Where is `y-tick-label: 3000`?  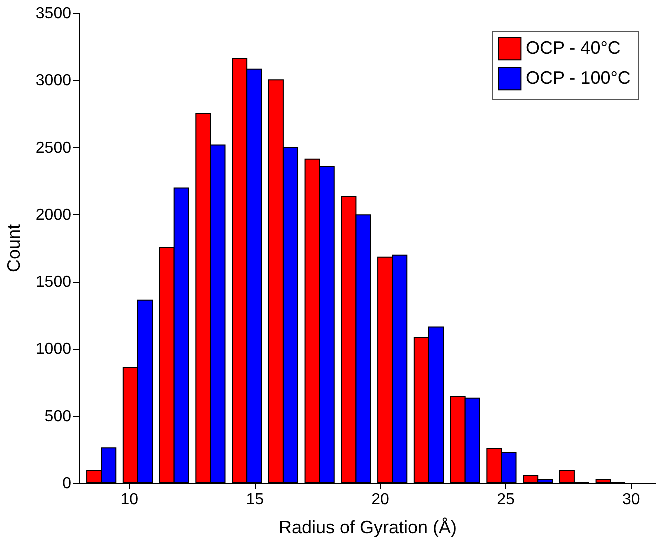 y-tick-label: 3000 is located at coordinates (54, 81).